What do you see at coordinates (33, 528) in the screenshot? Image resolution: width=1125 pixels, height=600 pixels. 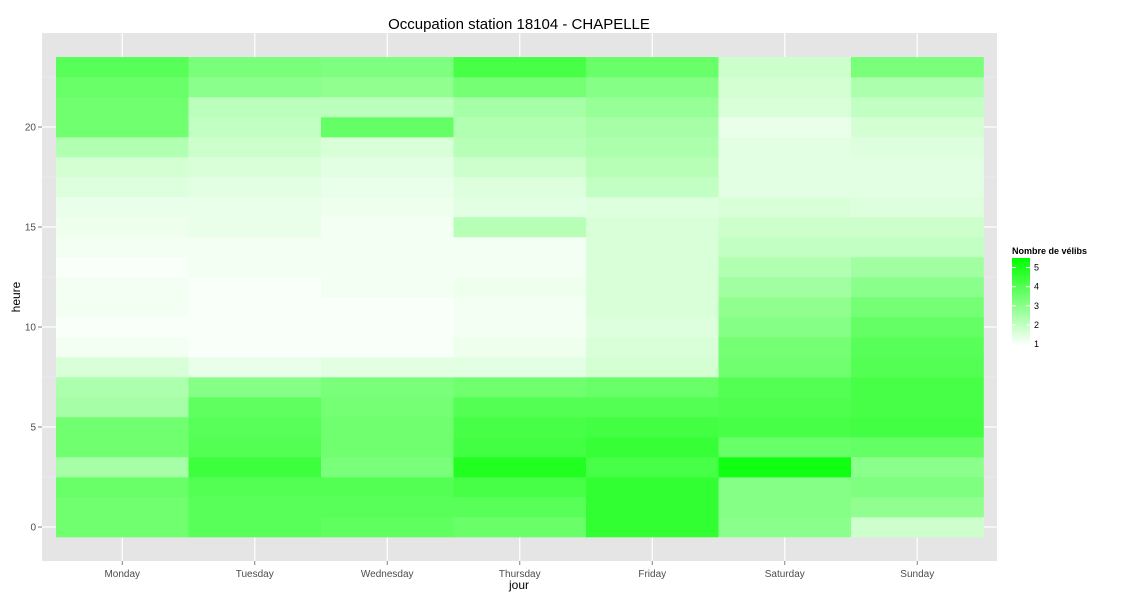 I see `y-tick-label: 0` at bounding box center [33, 528].